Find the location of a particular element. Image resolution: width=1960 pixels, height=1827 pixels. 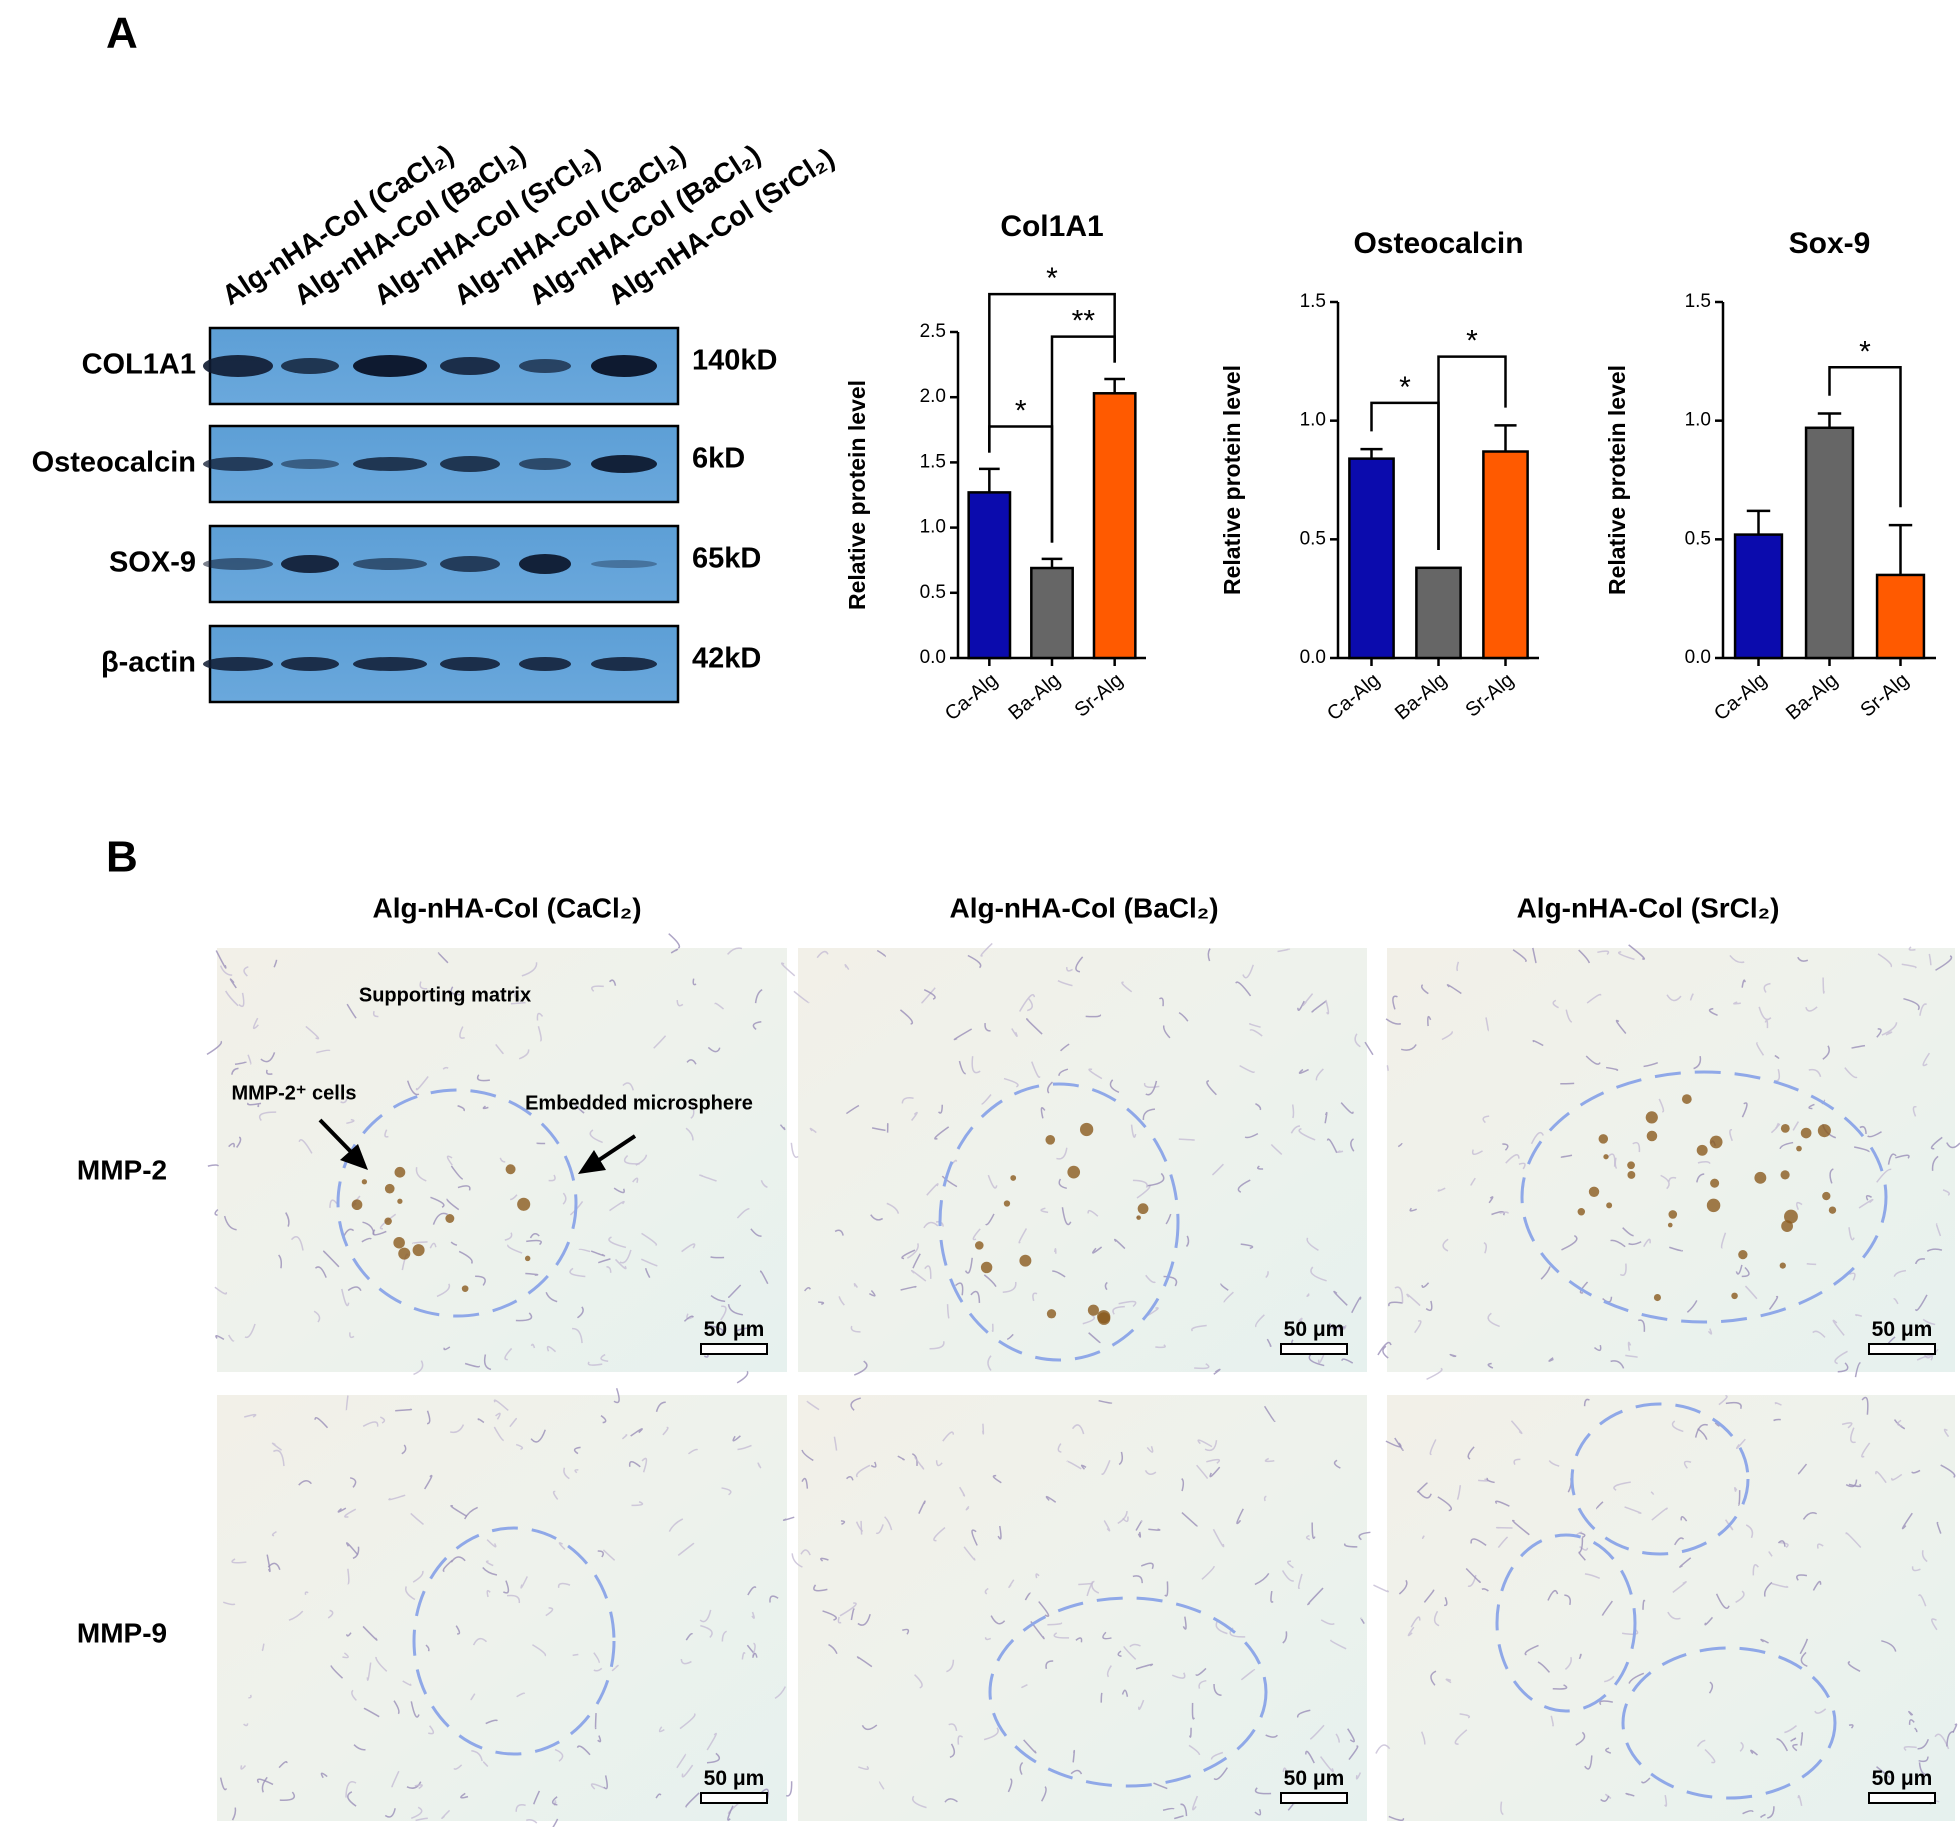

y-tick-label: 1.0 is located at coordinates (933, 527).